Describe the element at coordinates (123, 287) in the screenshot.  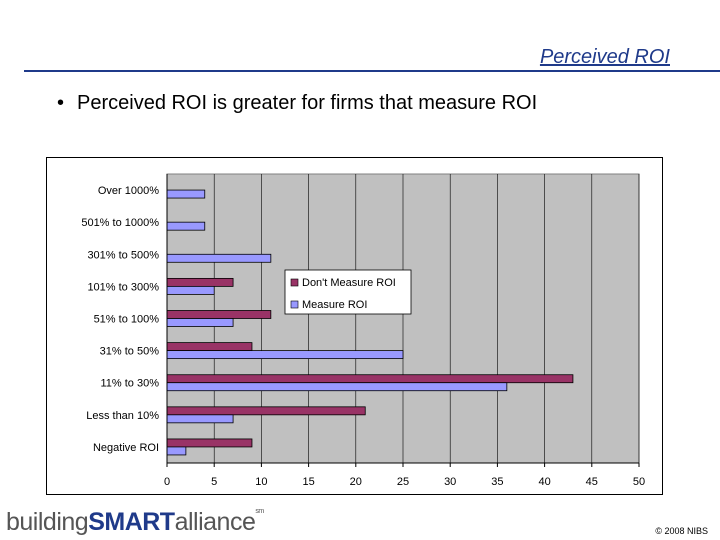
I see `y-tick-label: 101% to 300%` at that location.